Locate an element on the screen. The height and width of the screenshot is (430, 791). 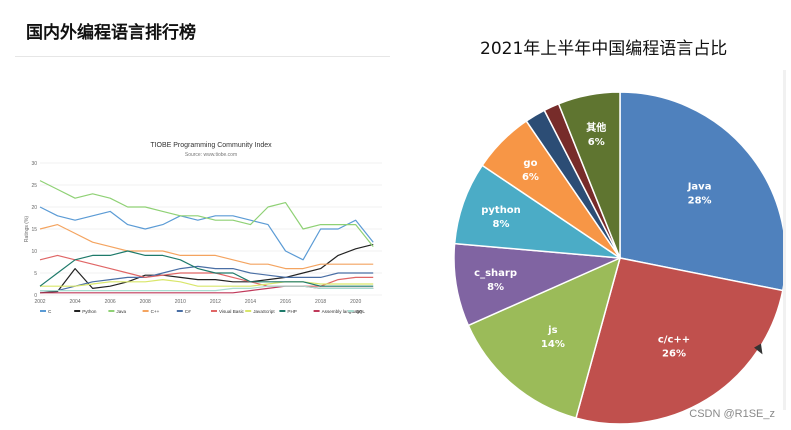
y-tick-label: 20 is located at coordinates (34, 208).